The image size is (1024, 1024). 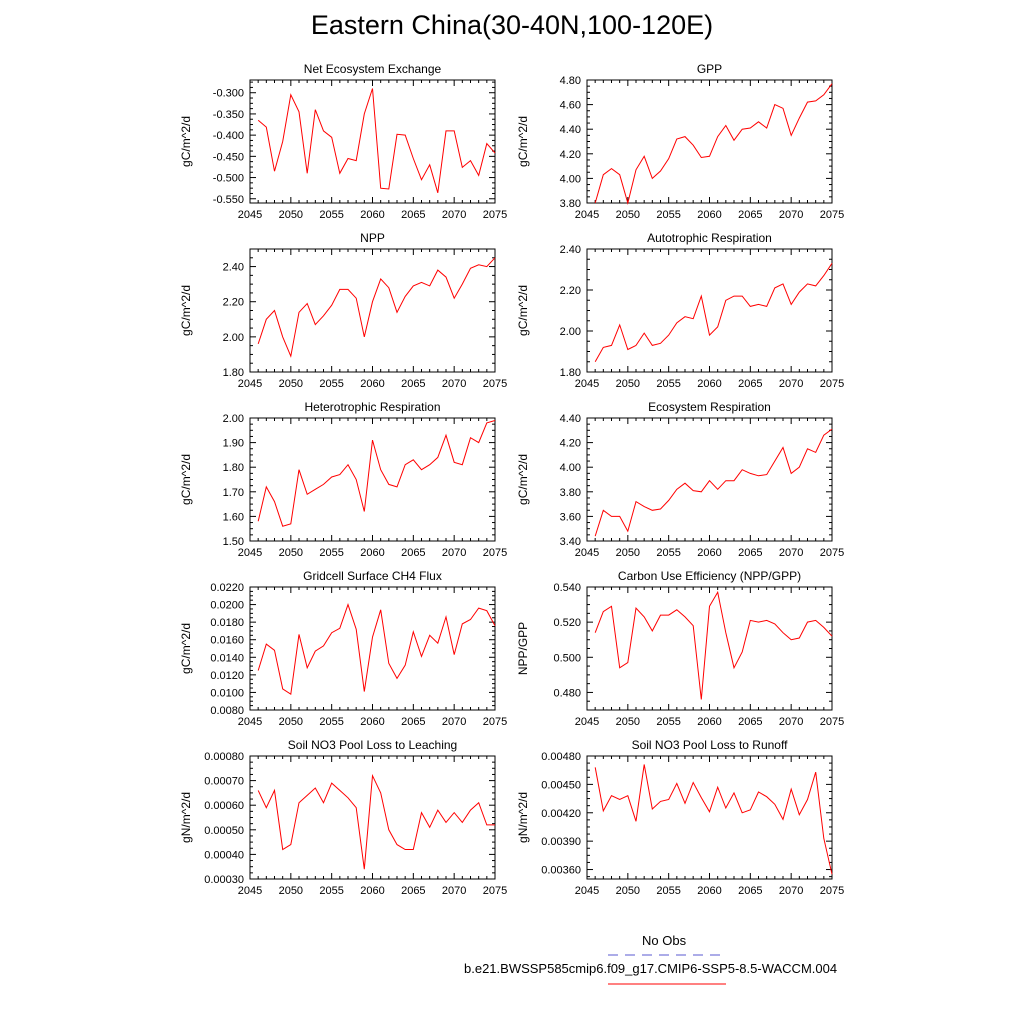 I want to click on y-tick-label: 0.00060, so click(x=224, y=806).